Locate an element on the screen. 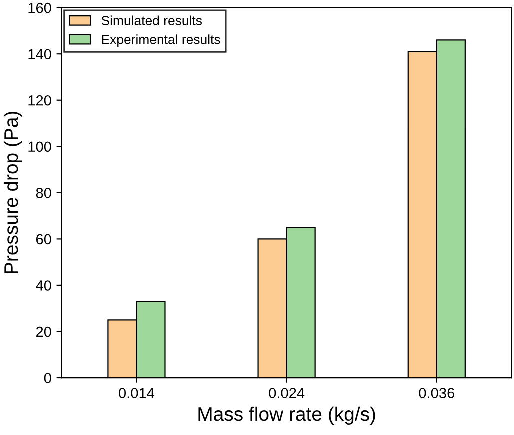 The height and width of the screenshot is (435, 514). y-tick-label: 120 is located at coordinates (40, 100).